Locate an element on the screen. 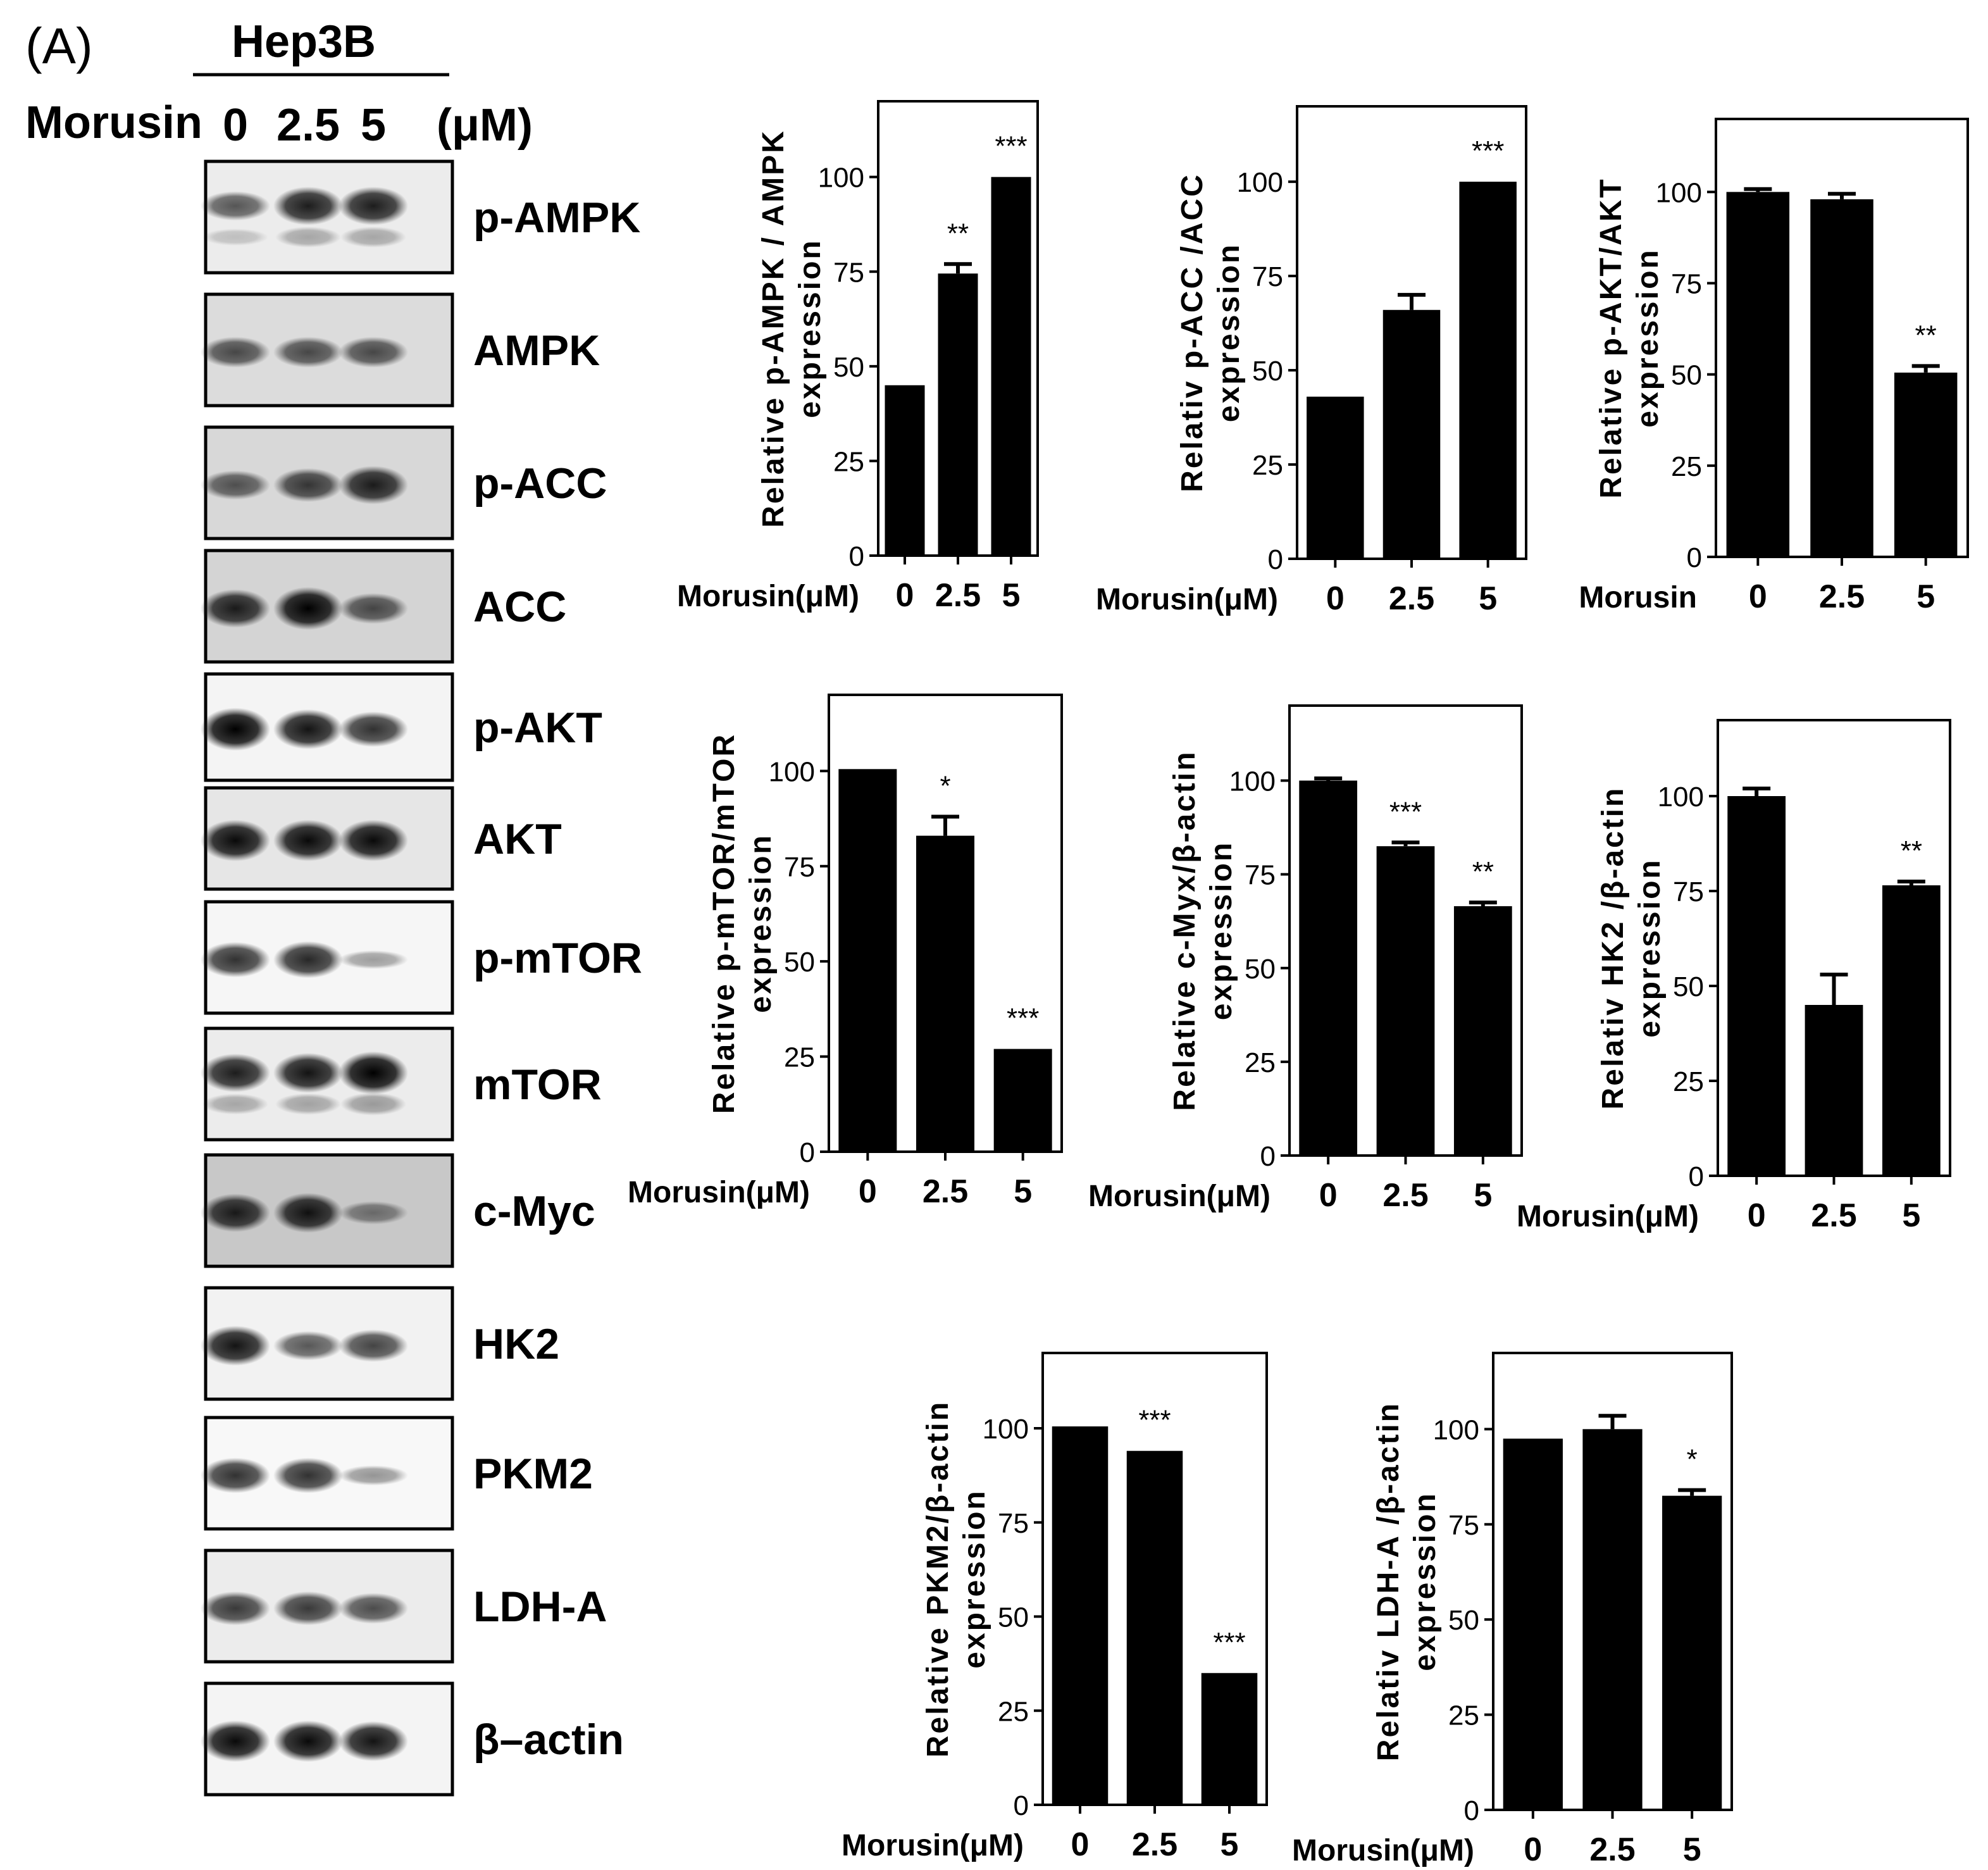 The height and width of the screenshot is (1870, 1988). blot-label: p-AKT is located at coordinates (537, 728).